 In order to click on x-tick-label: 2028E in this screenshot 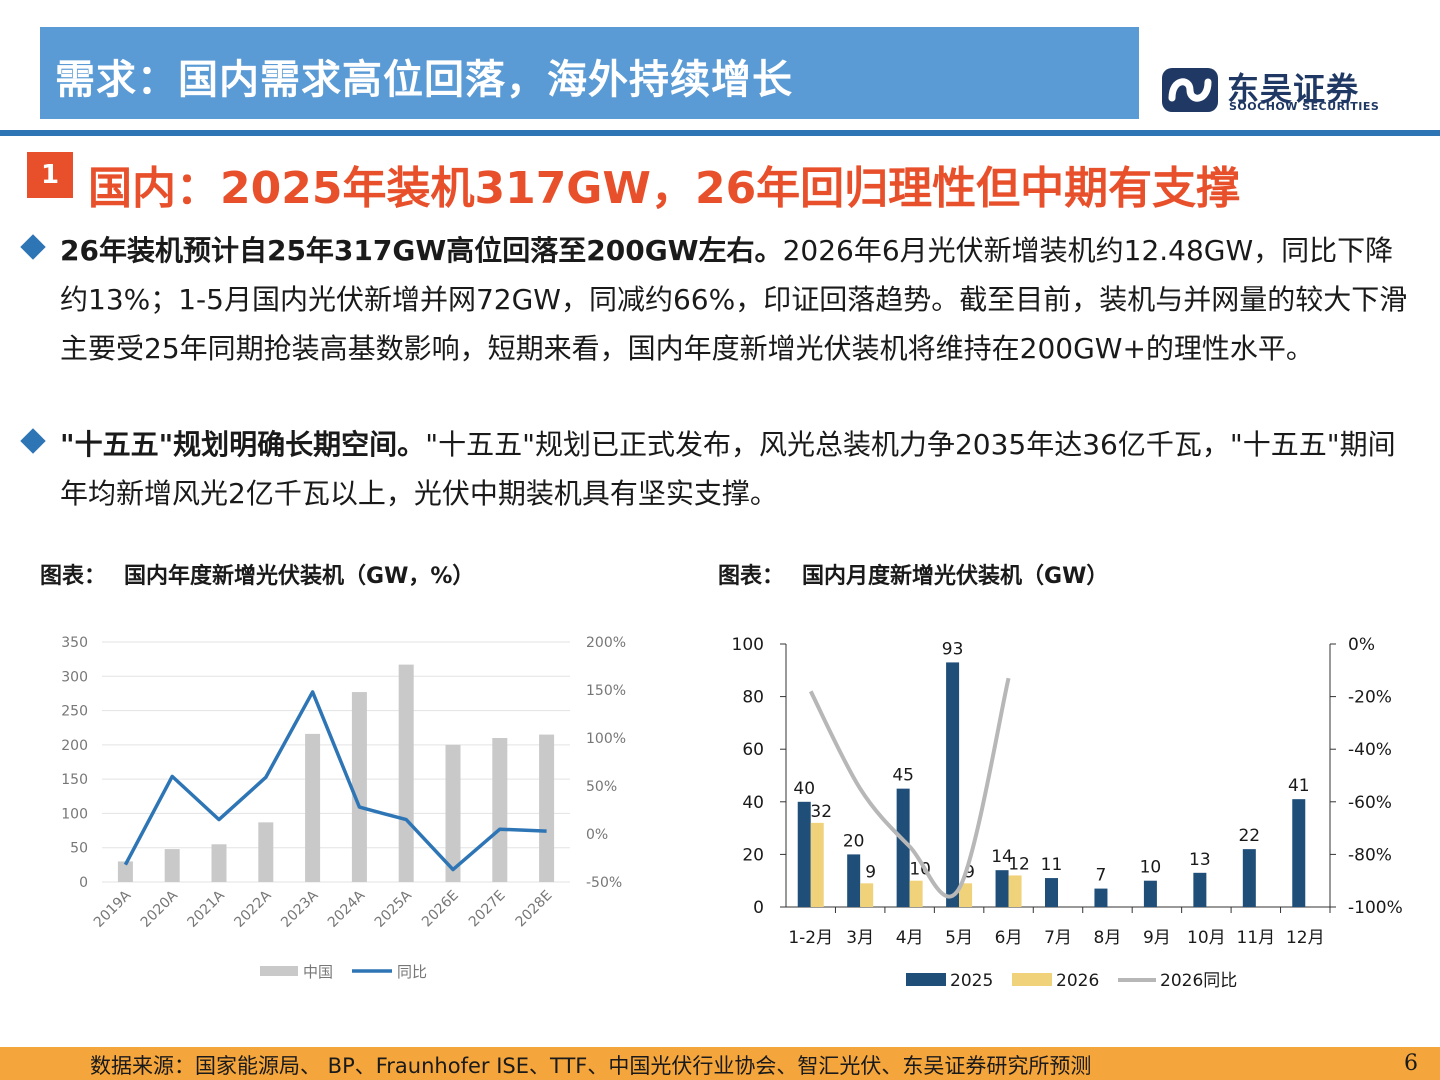, I will do `click(534, 909)`.